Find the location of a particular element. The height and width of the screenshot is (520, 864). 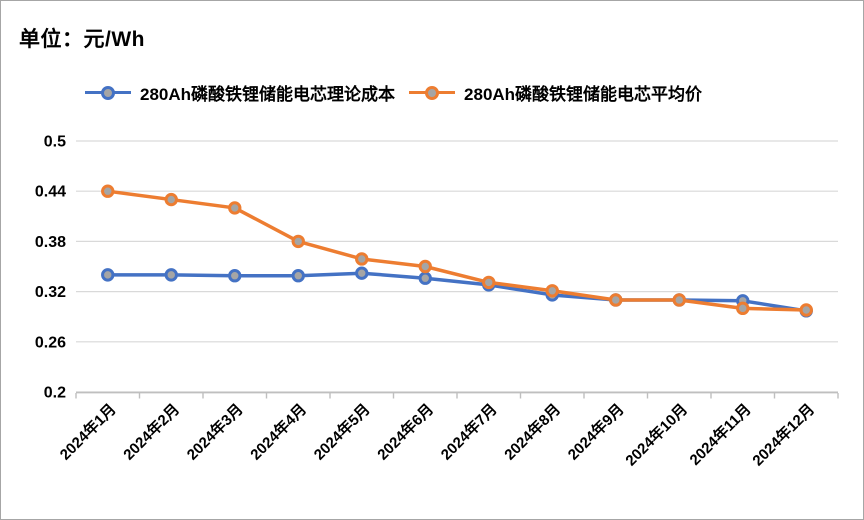

legend-item-average-price: 280Ah磷酸铁锂储能电芯平均价 is located at coordinates (555, 92).